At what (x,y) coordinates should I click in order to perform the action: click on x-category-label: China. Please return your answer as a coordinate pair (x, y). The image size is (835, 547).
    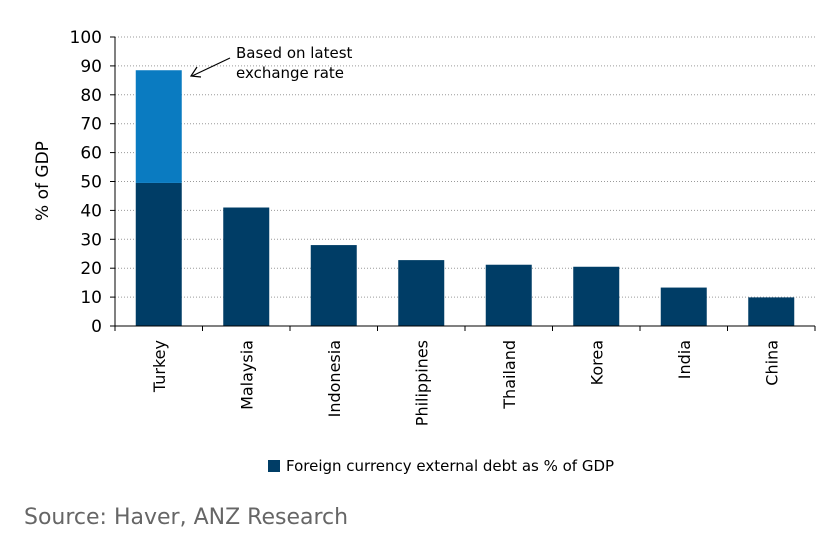
    Looking at the image, I should click on (771, 363).